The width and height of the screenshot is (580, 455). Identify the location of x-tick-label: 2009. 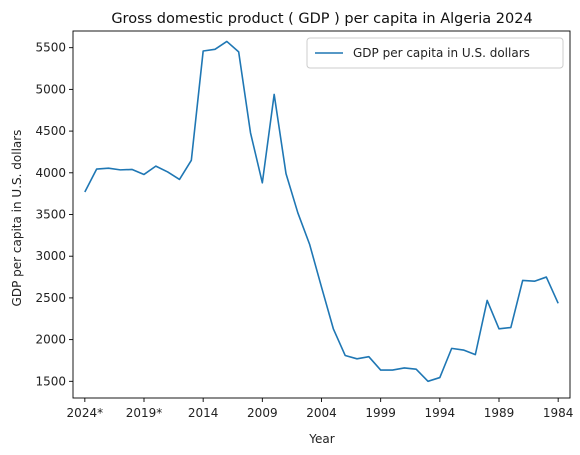
(262, 413).